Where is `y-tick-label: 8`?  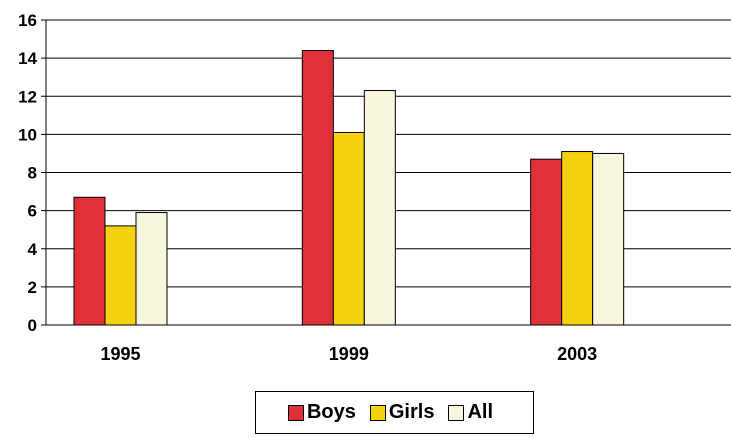 y-tick-label: 8 is located at coordinates (32, 173).